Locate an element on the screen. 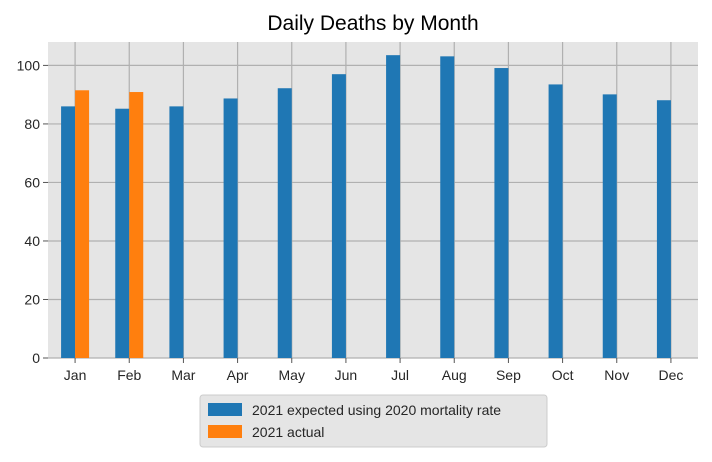 Image resolution: width=712 pixels, height=462 pixels. x-tick-label: Jan is located at coordinates (75, 375).